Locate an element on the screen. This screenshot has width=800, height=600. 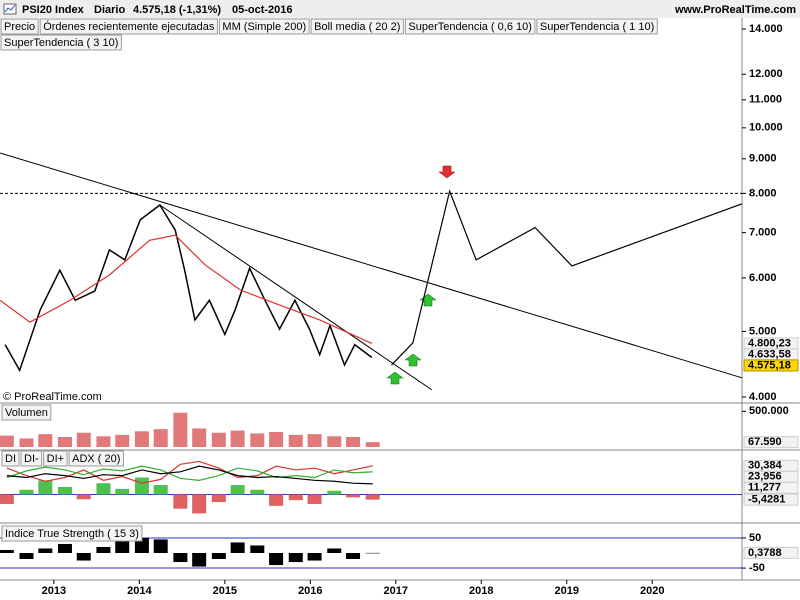
value-tag-label: 23,956 is located at coordinates (765, 477).